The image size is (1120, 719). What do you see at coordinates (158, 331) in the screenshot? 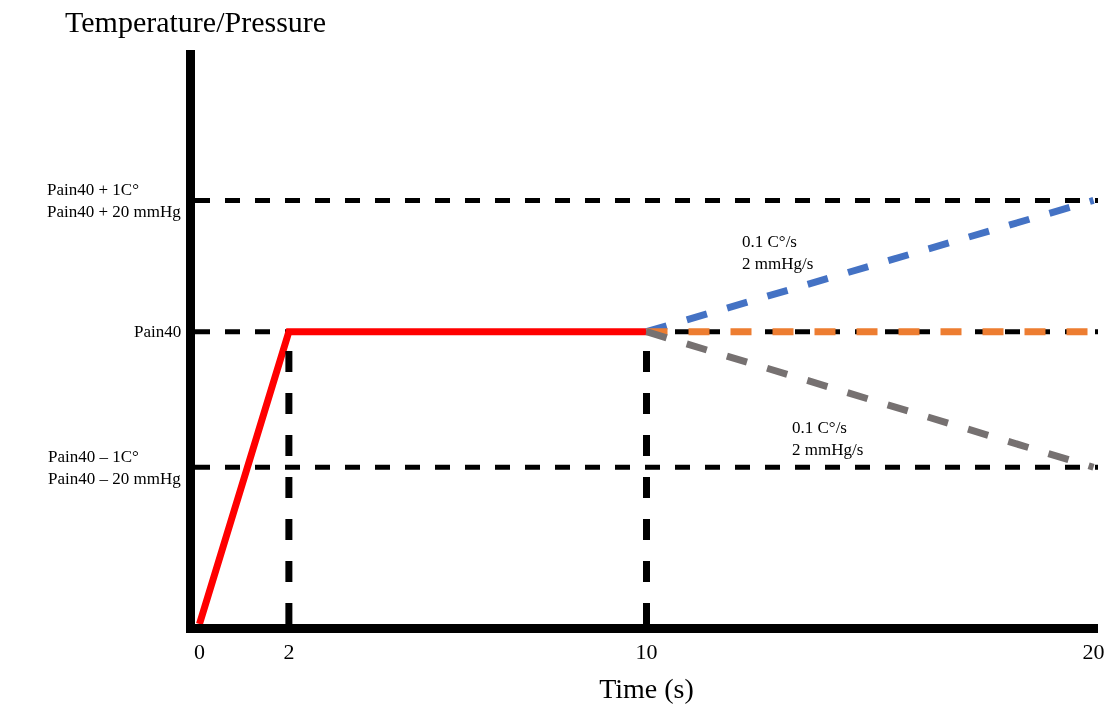
I see `ref-line-label: Pain40` at bounding box center [158, 331].